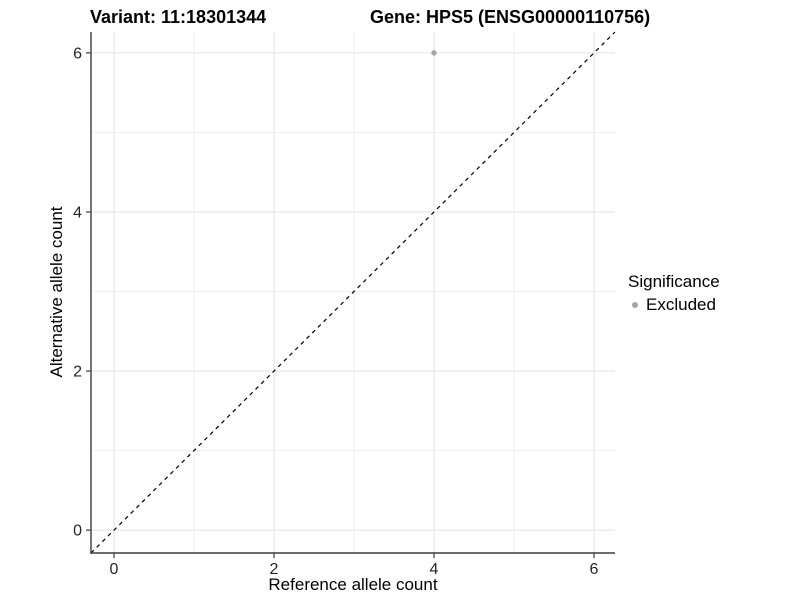 The image size is (800, 600). I want to click on y-tick-label: 4, so click(77, 213).